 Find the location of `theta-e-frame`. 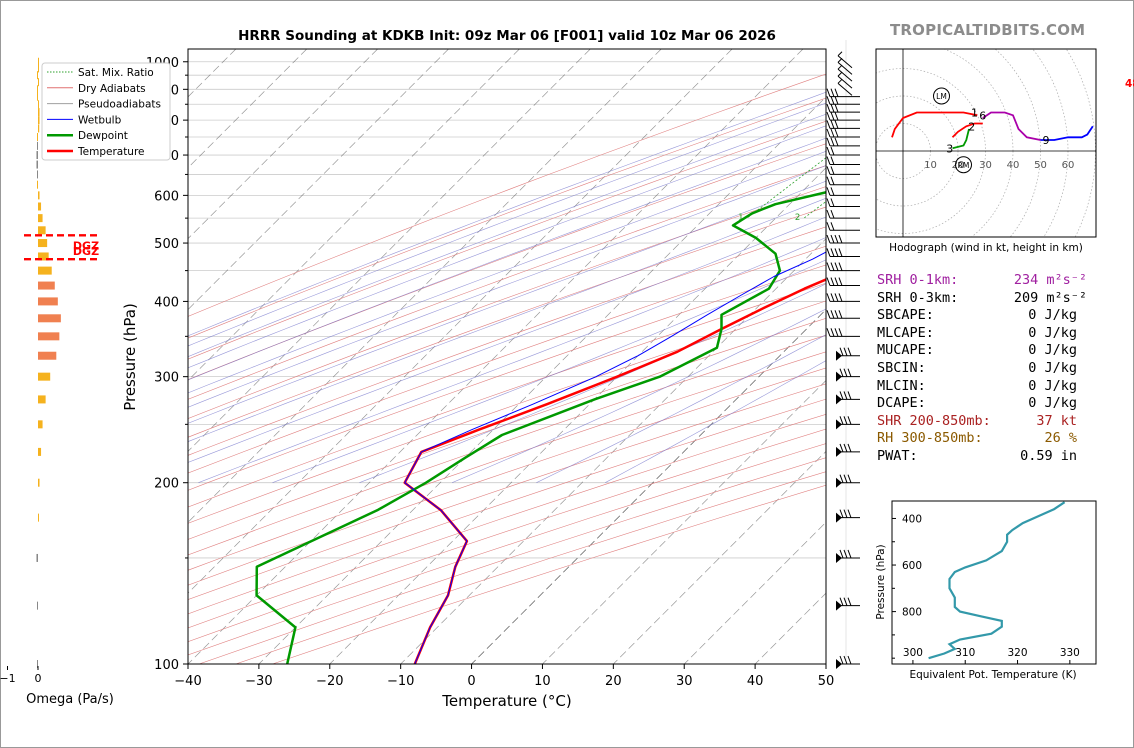

theta-e-frame is located at coordinates (994, 582).